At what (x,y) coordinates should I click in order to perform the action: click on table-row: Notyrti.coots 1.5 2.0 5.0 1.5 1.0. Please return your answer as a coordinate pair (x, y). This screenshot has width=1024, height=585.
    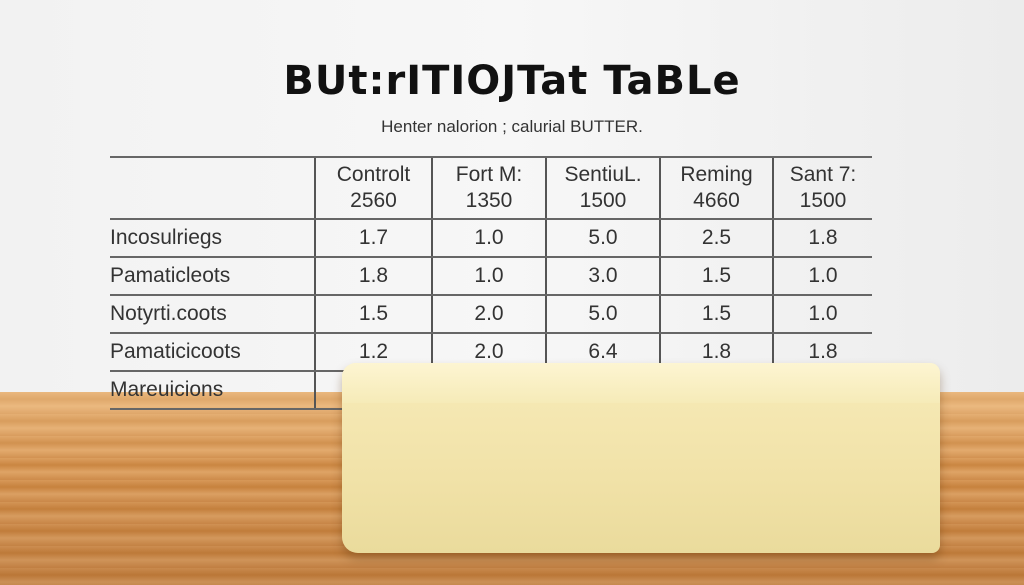
    Looking at the image, I should click on (491, 314).